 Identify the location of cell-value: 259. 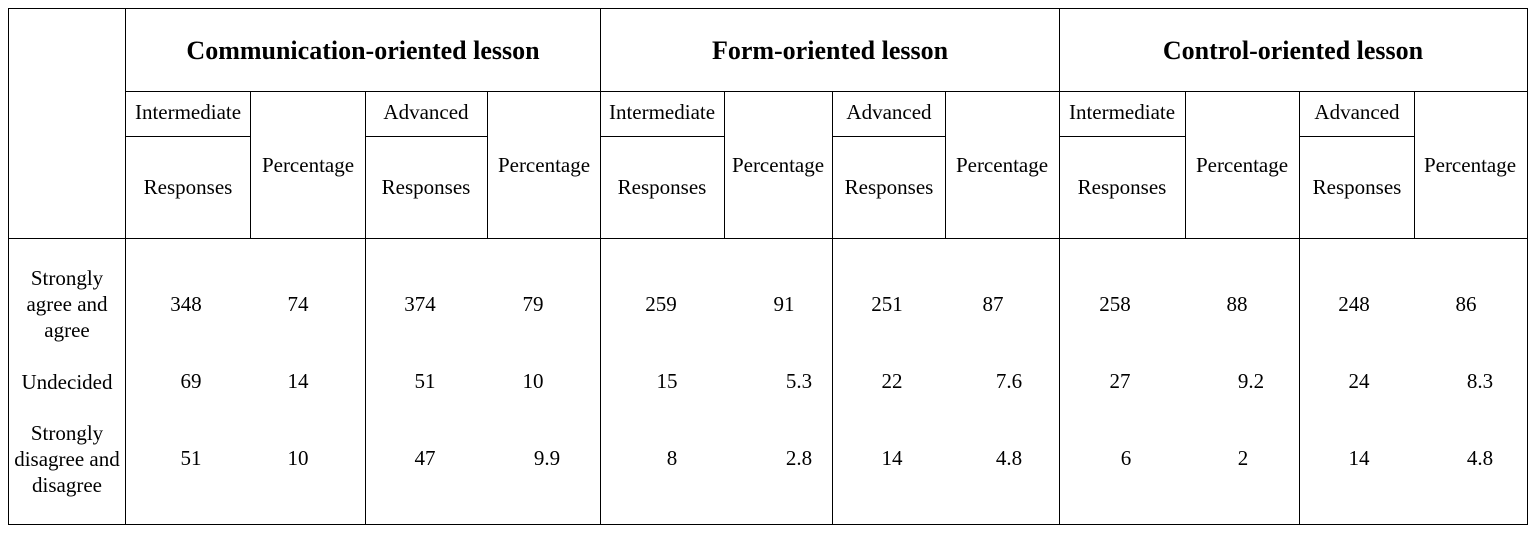
(661, 304).